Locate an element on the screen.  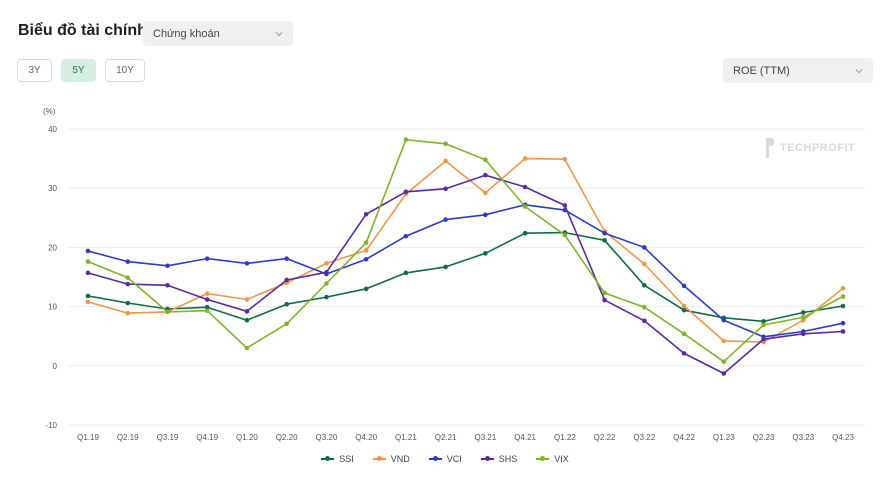
y-tick-label: -10 is located at coordinates (51, 425).